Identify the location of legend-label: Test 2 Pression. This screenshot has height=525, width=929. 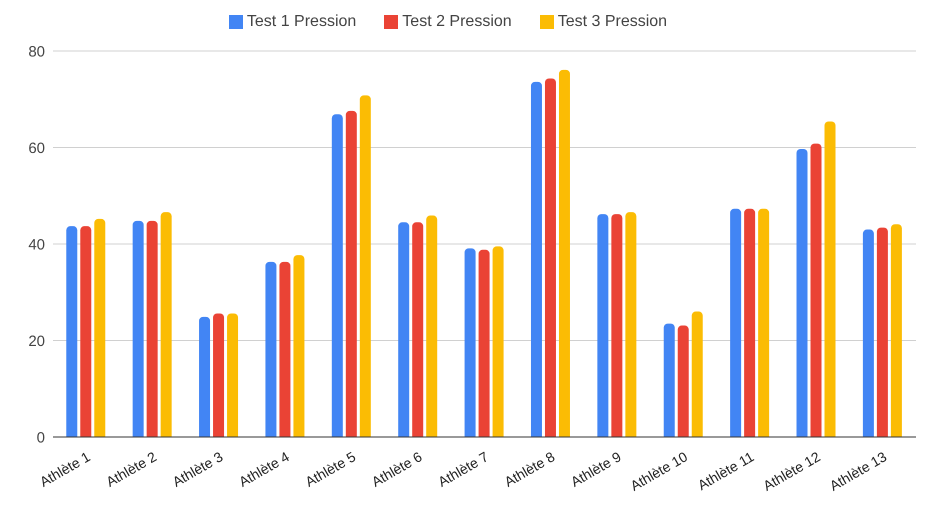
(457, 21).